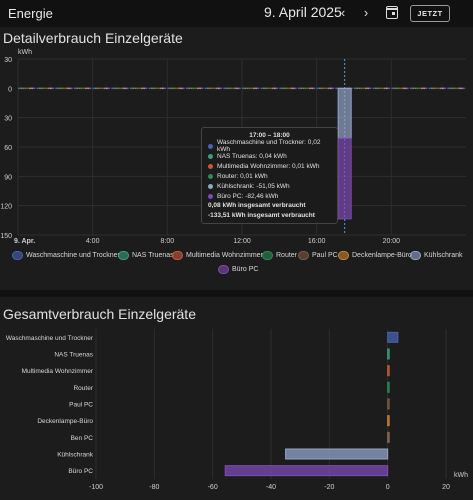  I want to click on category-label: Paul PC, so click(81, 405).